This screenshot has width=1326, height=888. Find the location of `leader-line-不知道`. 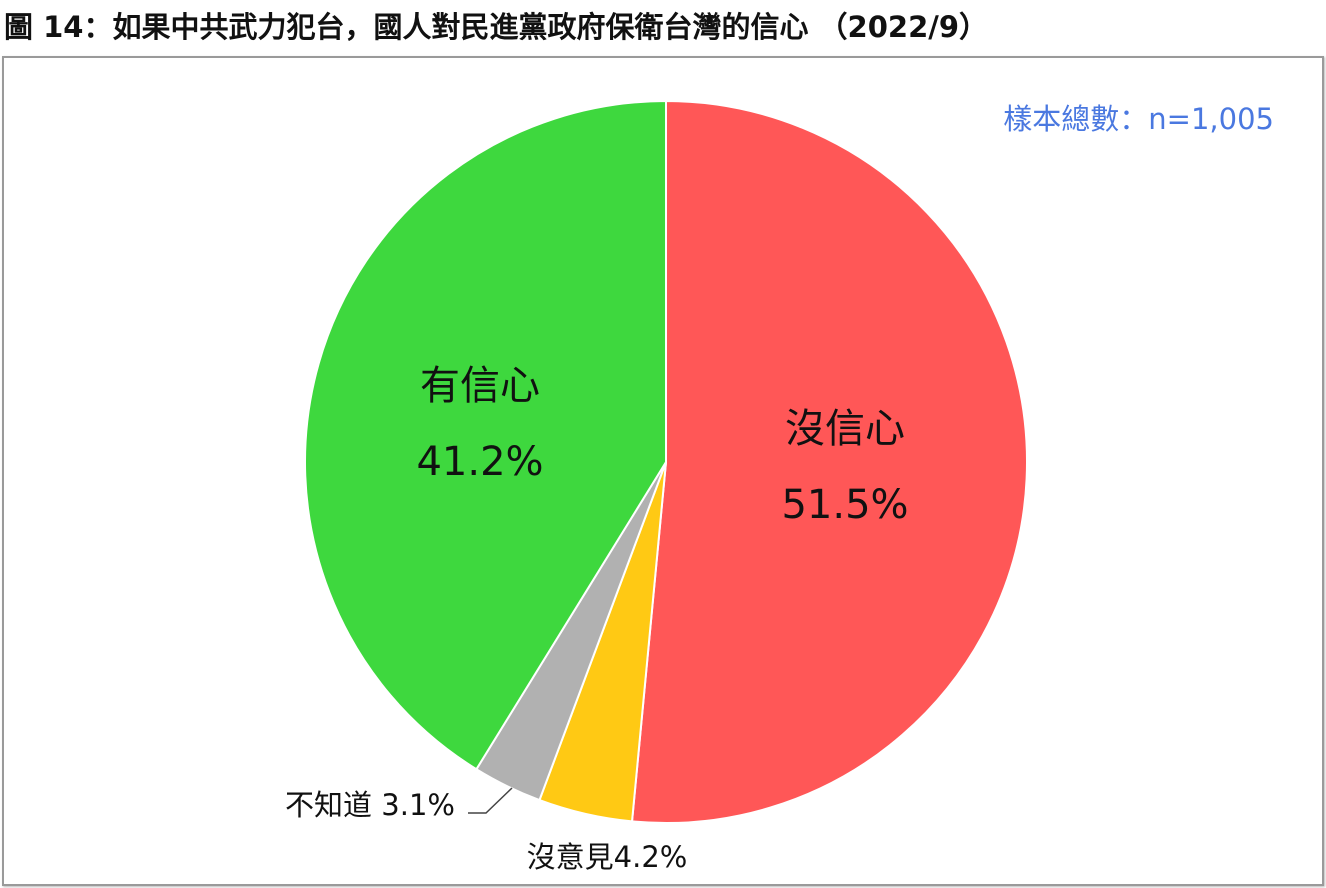

leader-line-不知道 is located at coordinates (490, 800).